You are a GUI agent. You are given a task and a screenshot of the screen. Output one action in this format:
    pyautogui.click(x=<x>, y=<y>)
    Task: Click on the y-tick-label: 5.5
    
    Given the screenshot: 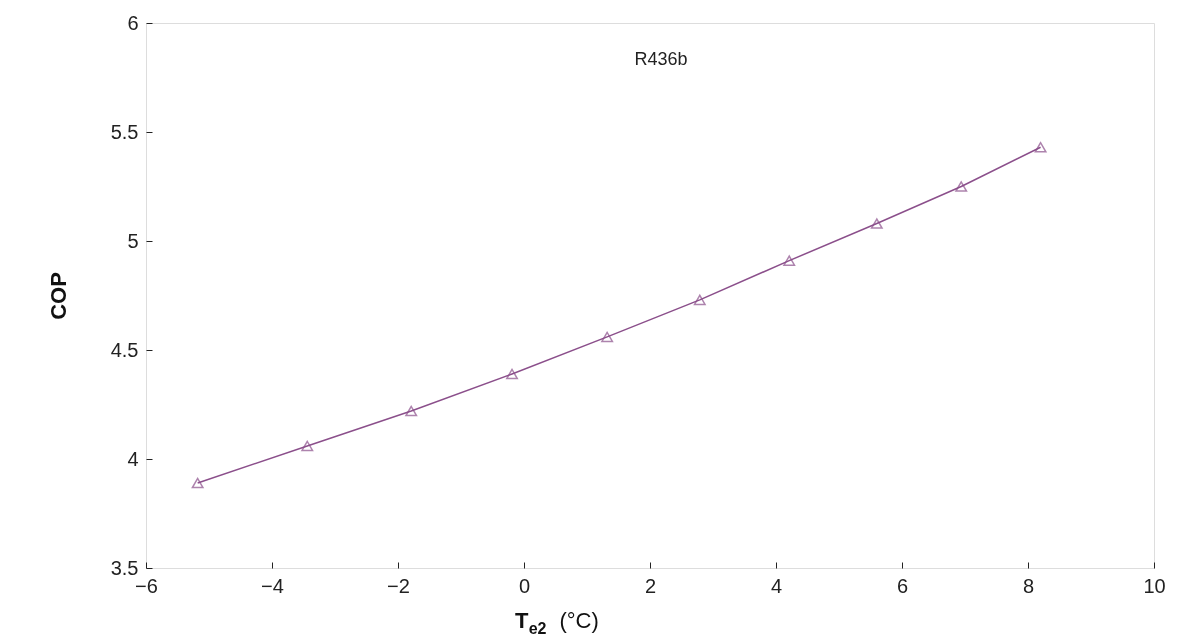 What is the action you would take?
    pyautogui.click(x=124, y=131)
    